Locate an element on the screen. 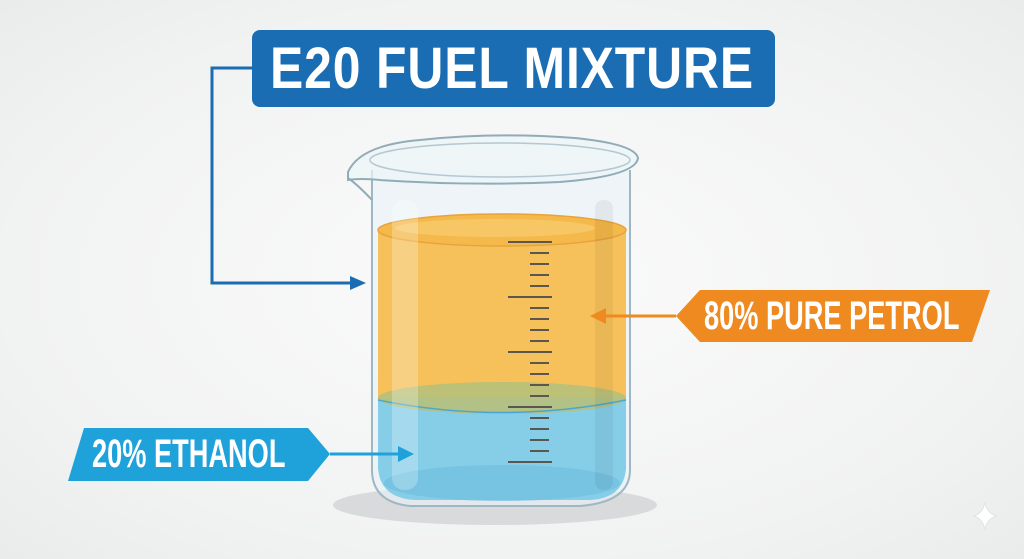  petrol-label-background is located at coordinates (833, 316).